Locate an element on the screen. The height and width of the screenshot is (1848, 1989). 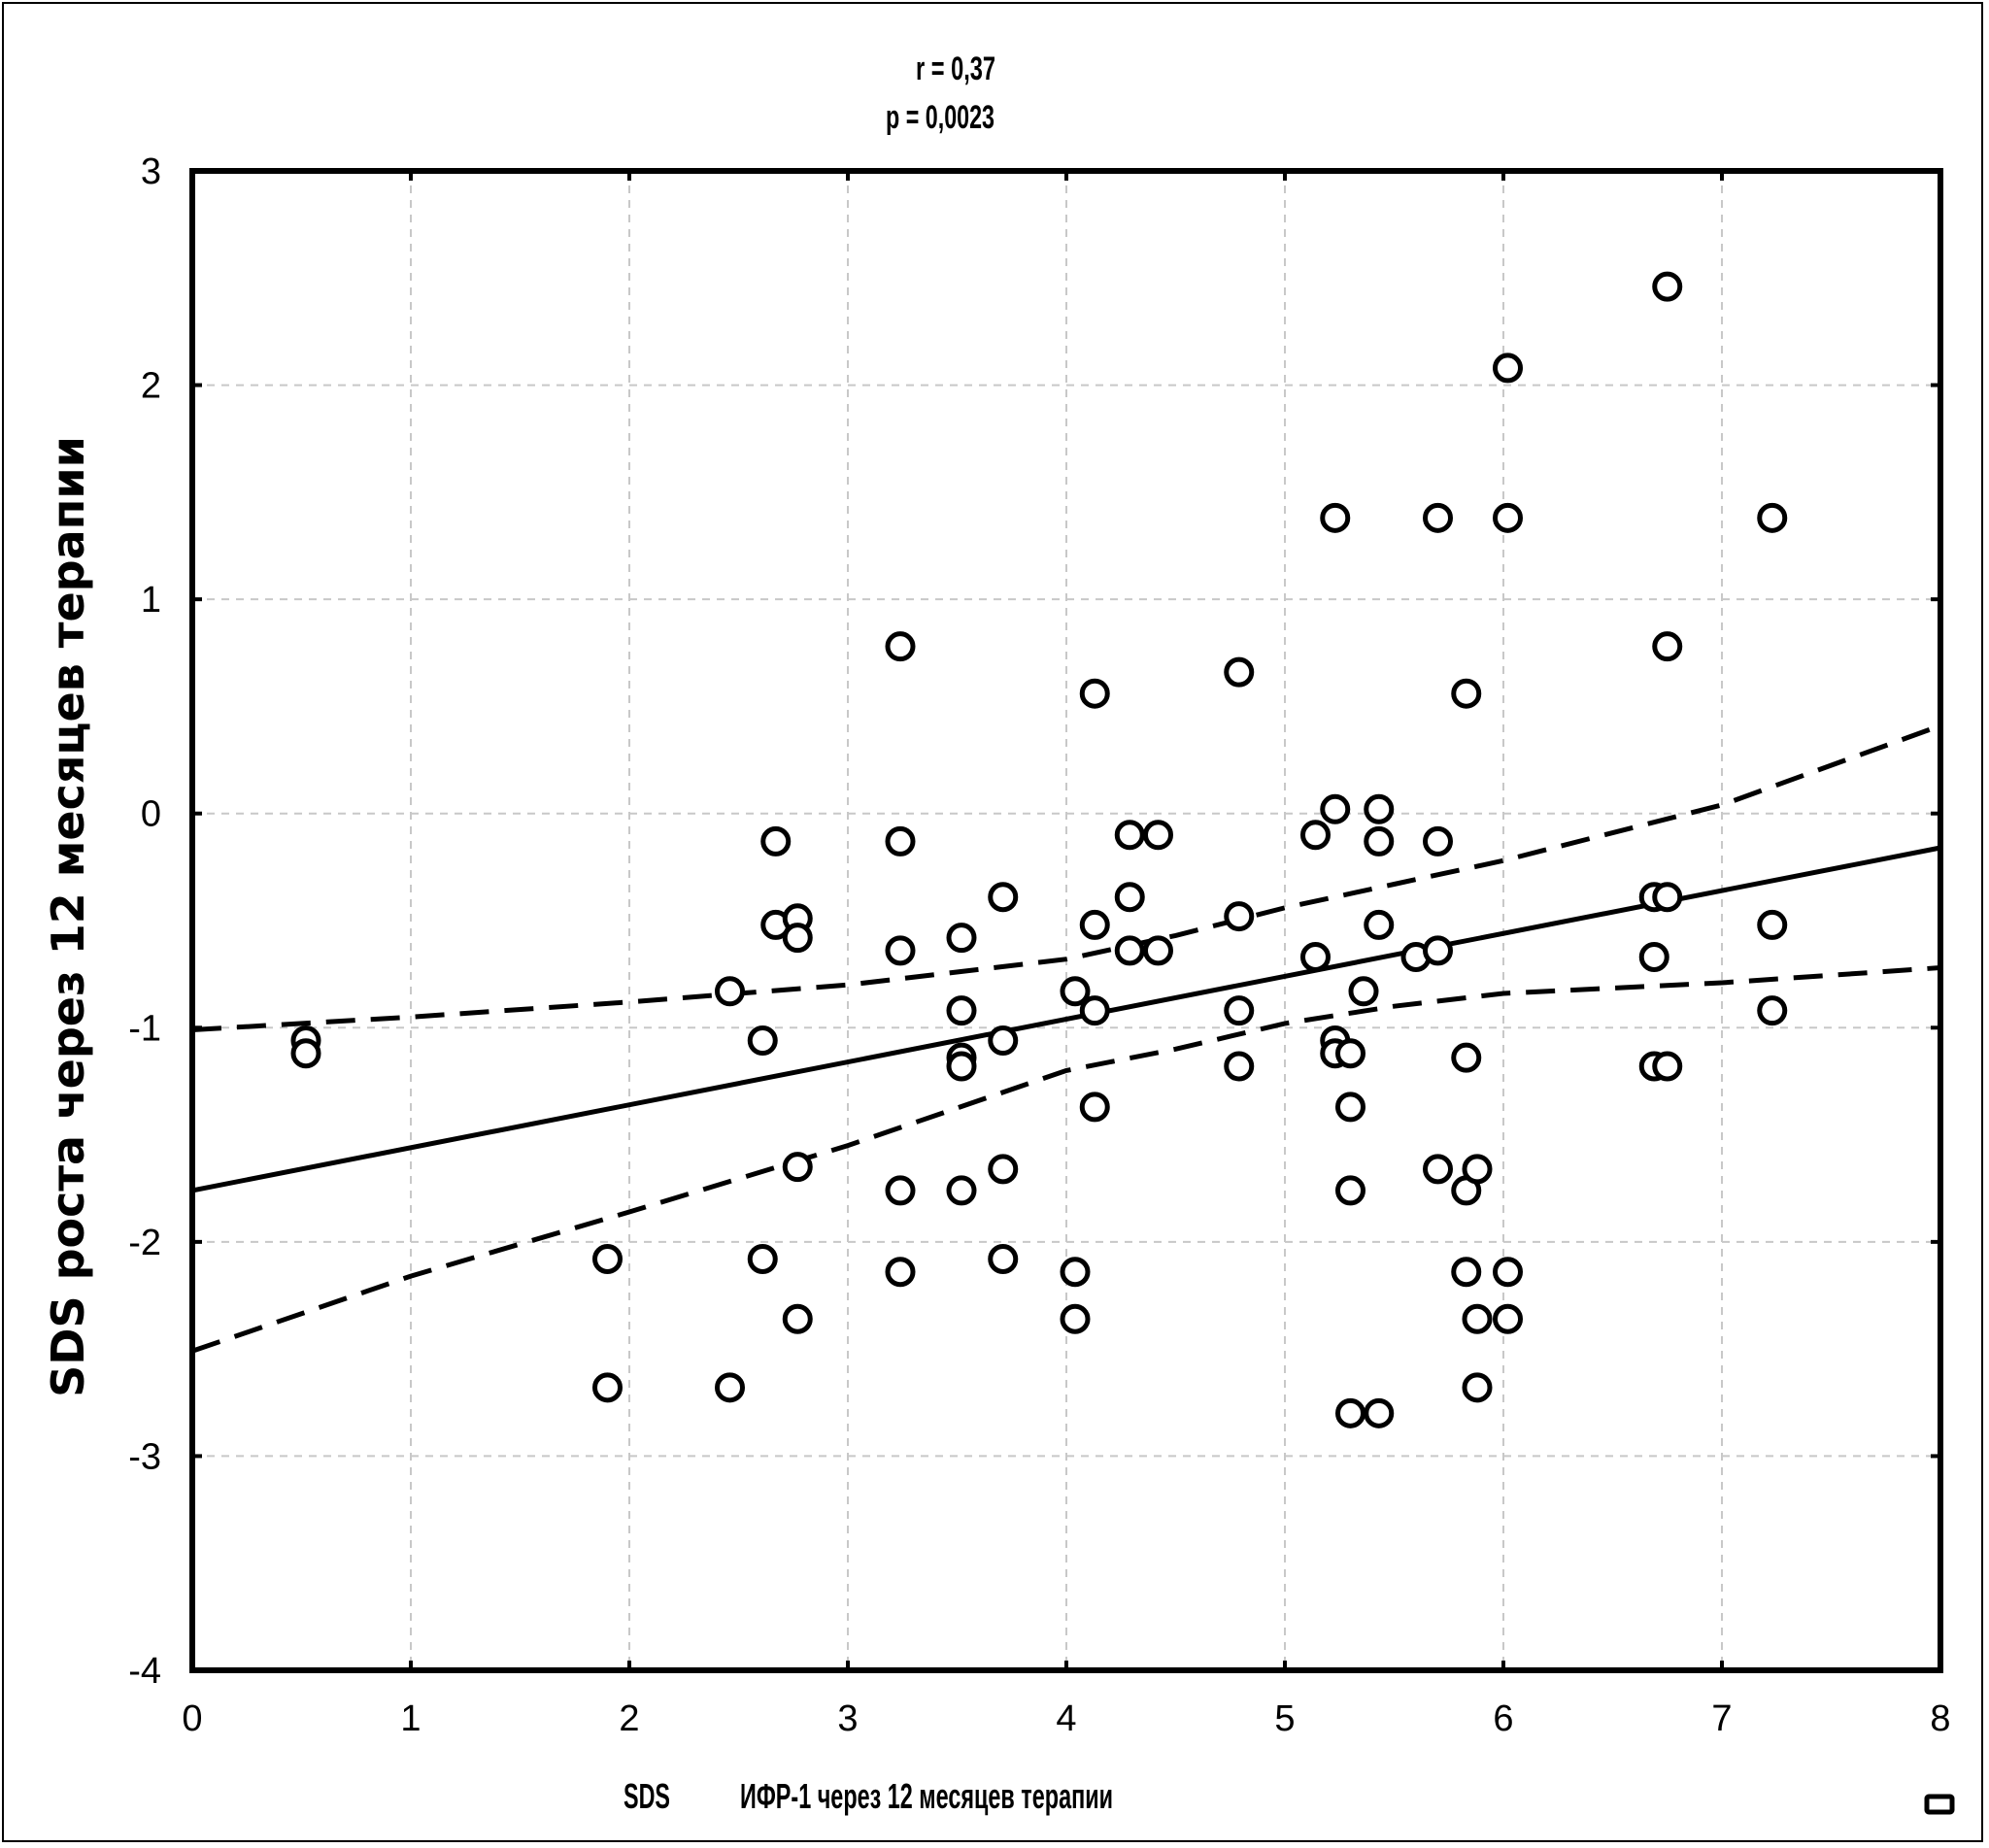
x-tick-label: 7 is located at coordinates (1721, 1718).